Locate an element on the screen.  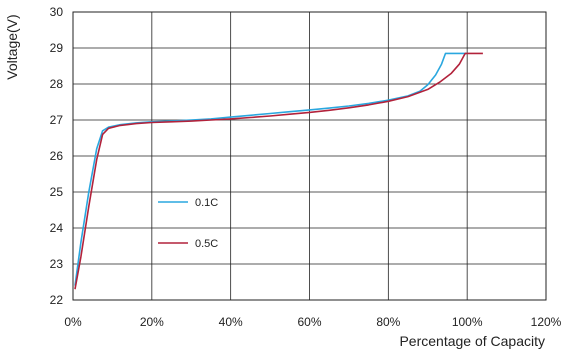
y-tick-label: 24 is located at coordinates (57, 228).